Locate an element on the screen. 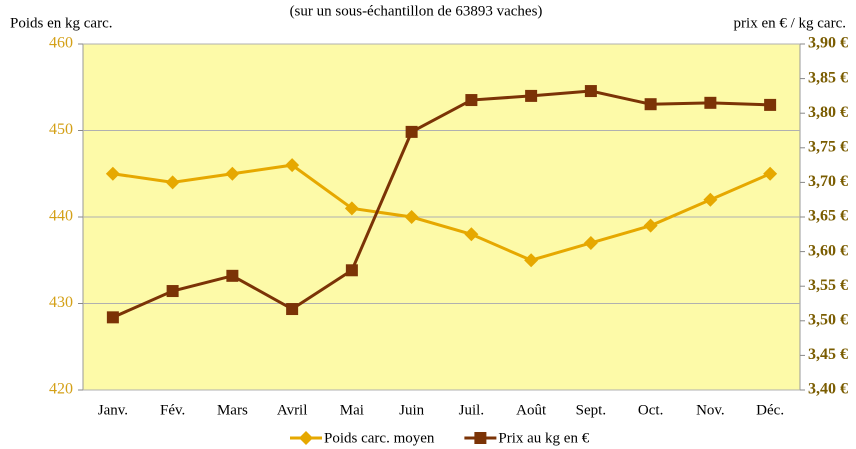 This screenshot has width=856, height=449. legend-label: Poids carc. moyen is located at coordinates (379, 438).